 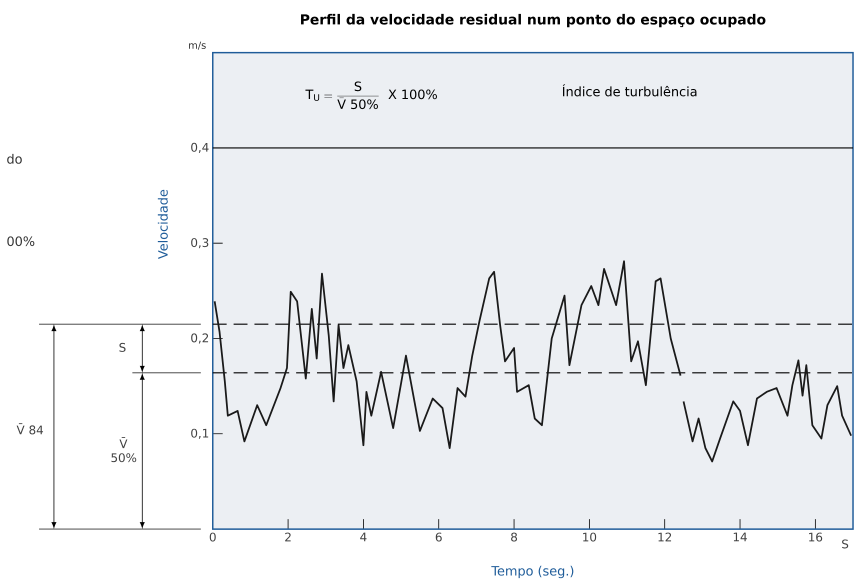 I want to click on x-tick-label: 4, so click(x=363, y=537).